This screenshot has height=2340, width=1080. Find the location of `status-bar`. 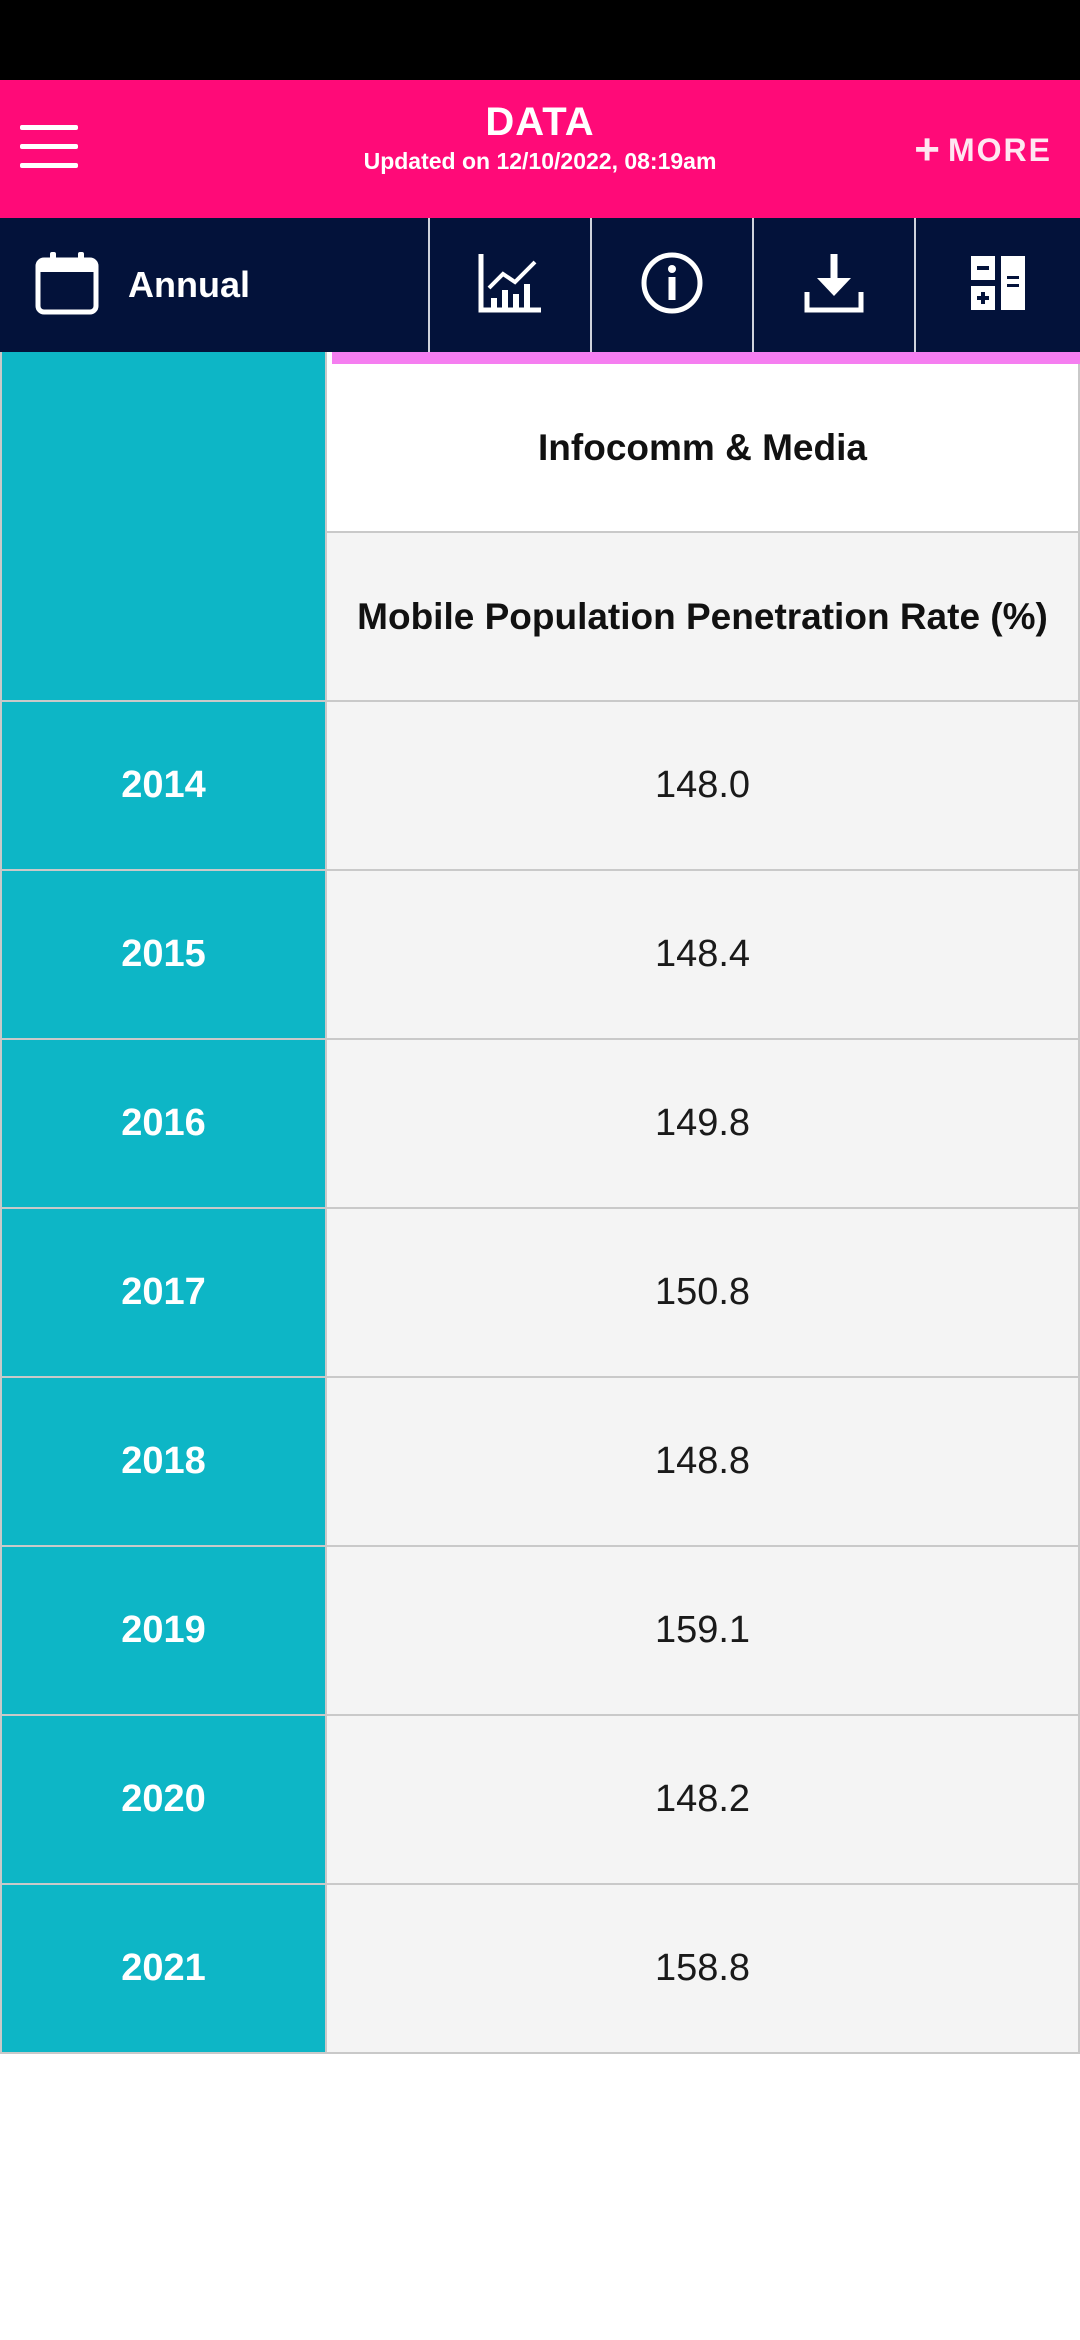

status-bar is located at coordinates (540, 40).